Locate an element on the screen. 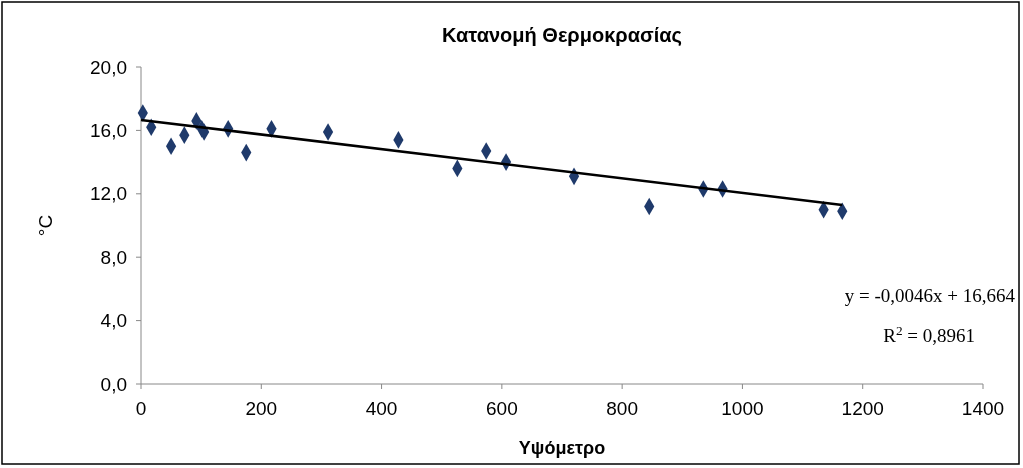 The image size is (1023, 468). y-tick-label: 12,0 is located at coordinates (108, 194).